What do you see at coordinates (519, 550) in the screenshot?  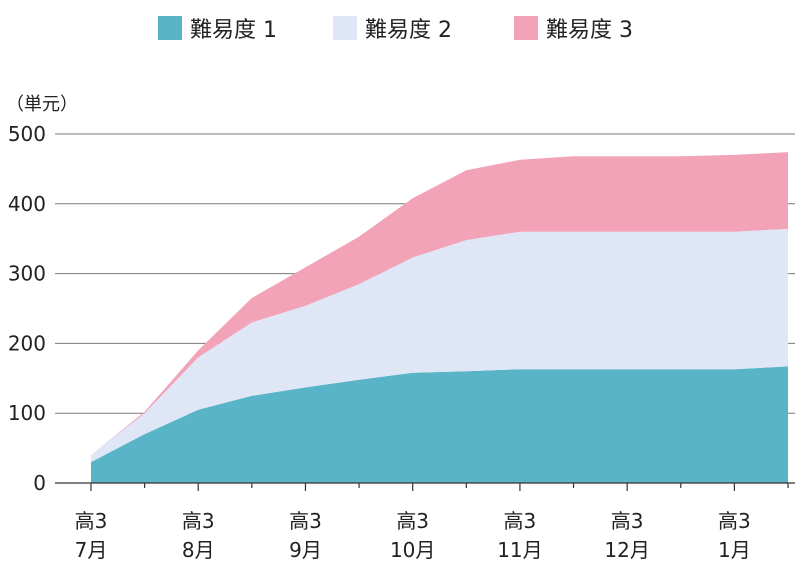 I see `x-tick-label-line2: 11月` at bounding box center [519, 550].